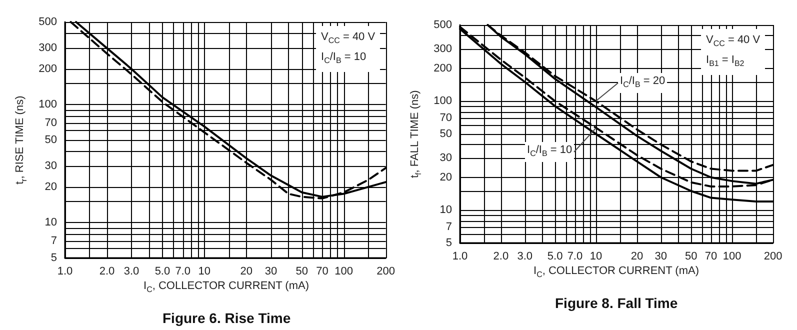 The image size is (797, 330). What do you see at coordinates (725, 61) in the screenshot?
I see `annotation: I$_{B1}$ = I$_{B2}$` at bounding box center [725, 61].